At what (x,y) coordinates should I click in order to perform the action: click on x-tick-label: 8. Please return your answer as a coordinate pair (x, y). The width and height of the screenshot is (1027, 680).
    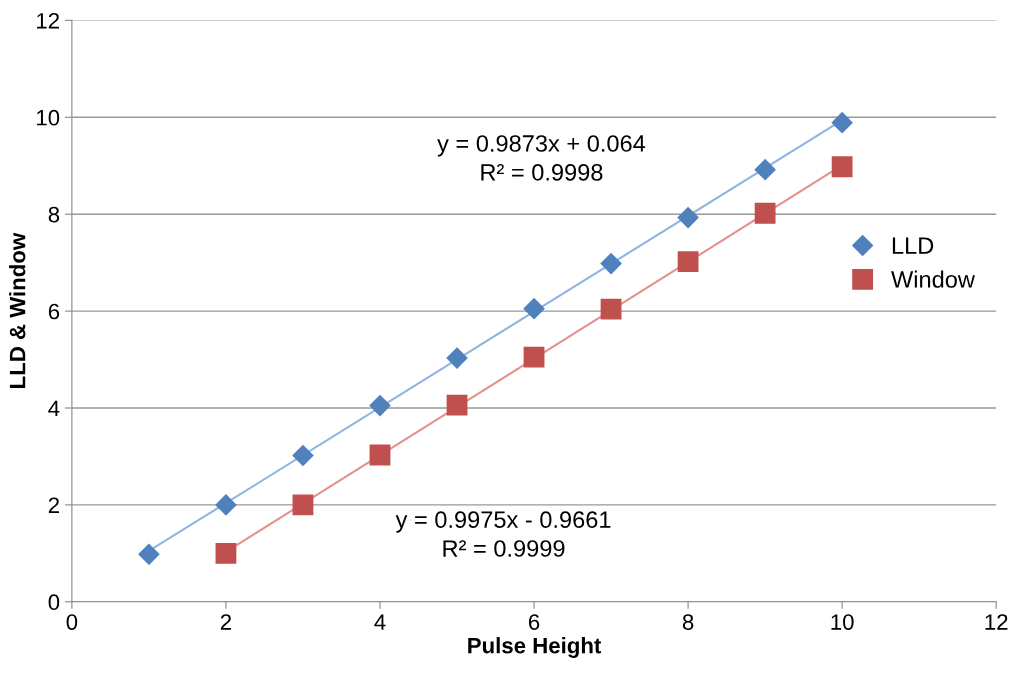
    Looking at the image, I should click on (688, 622).